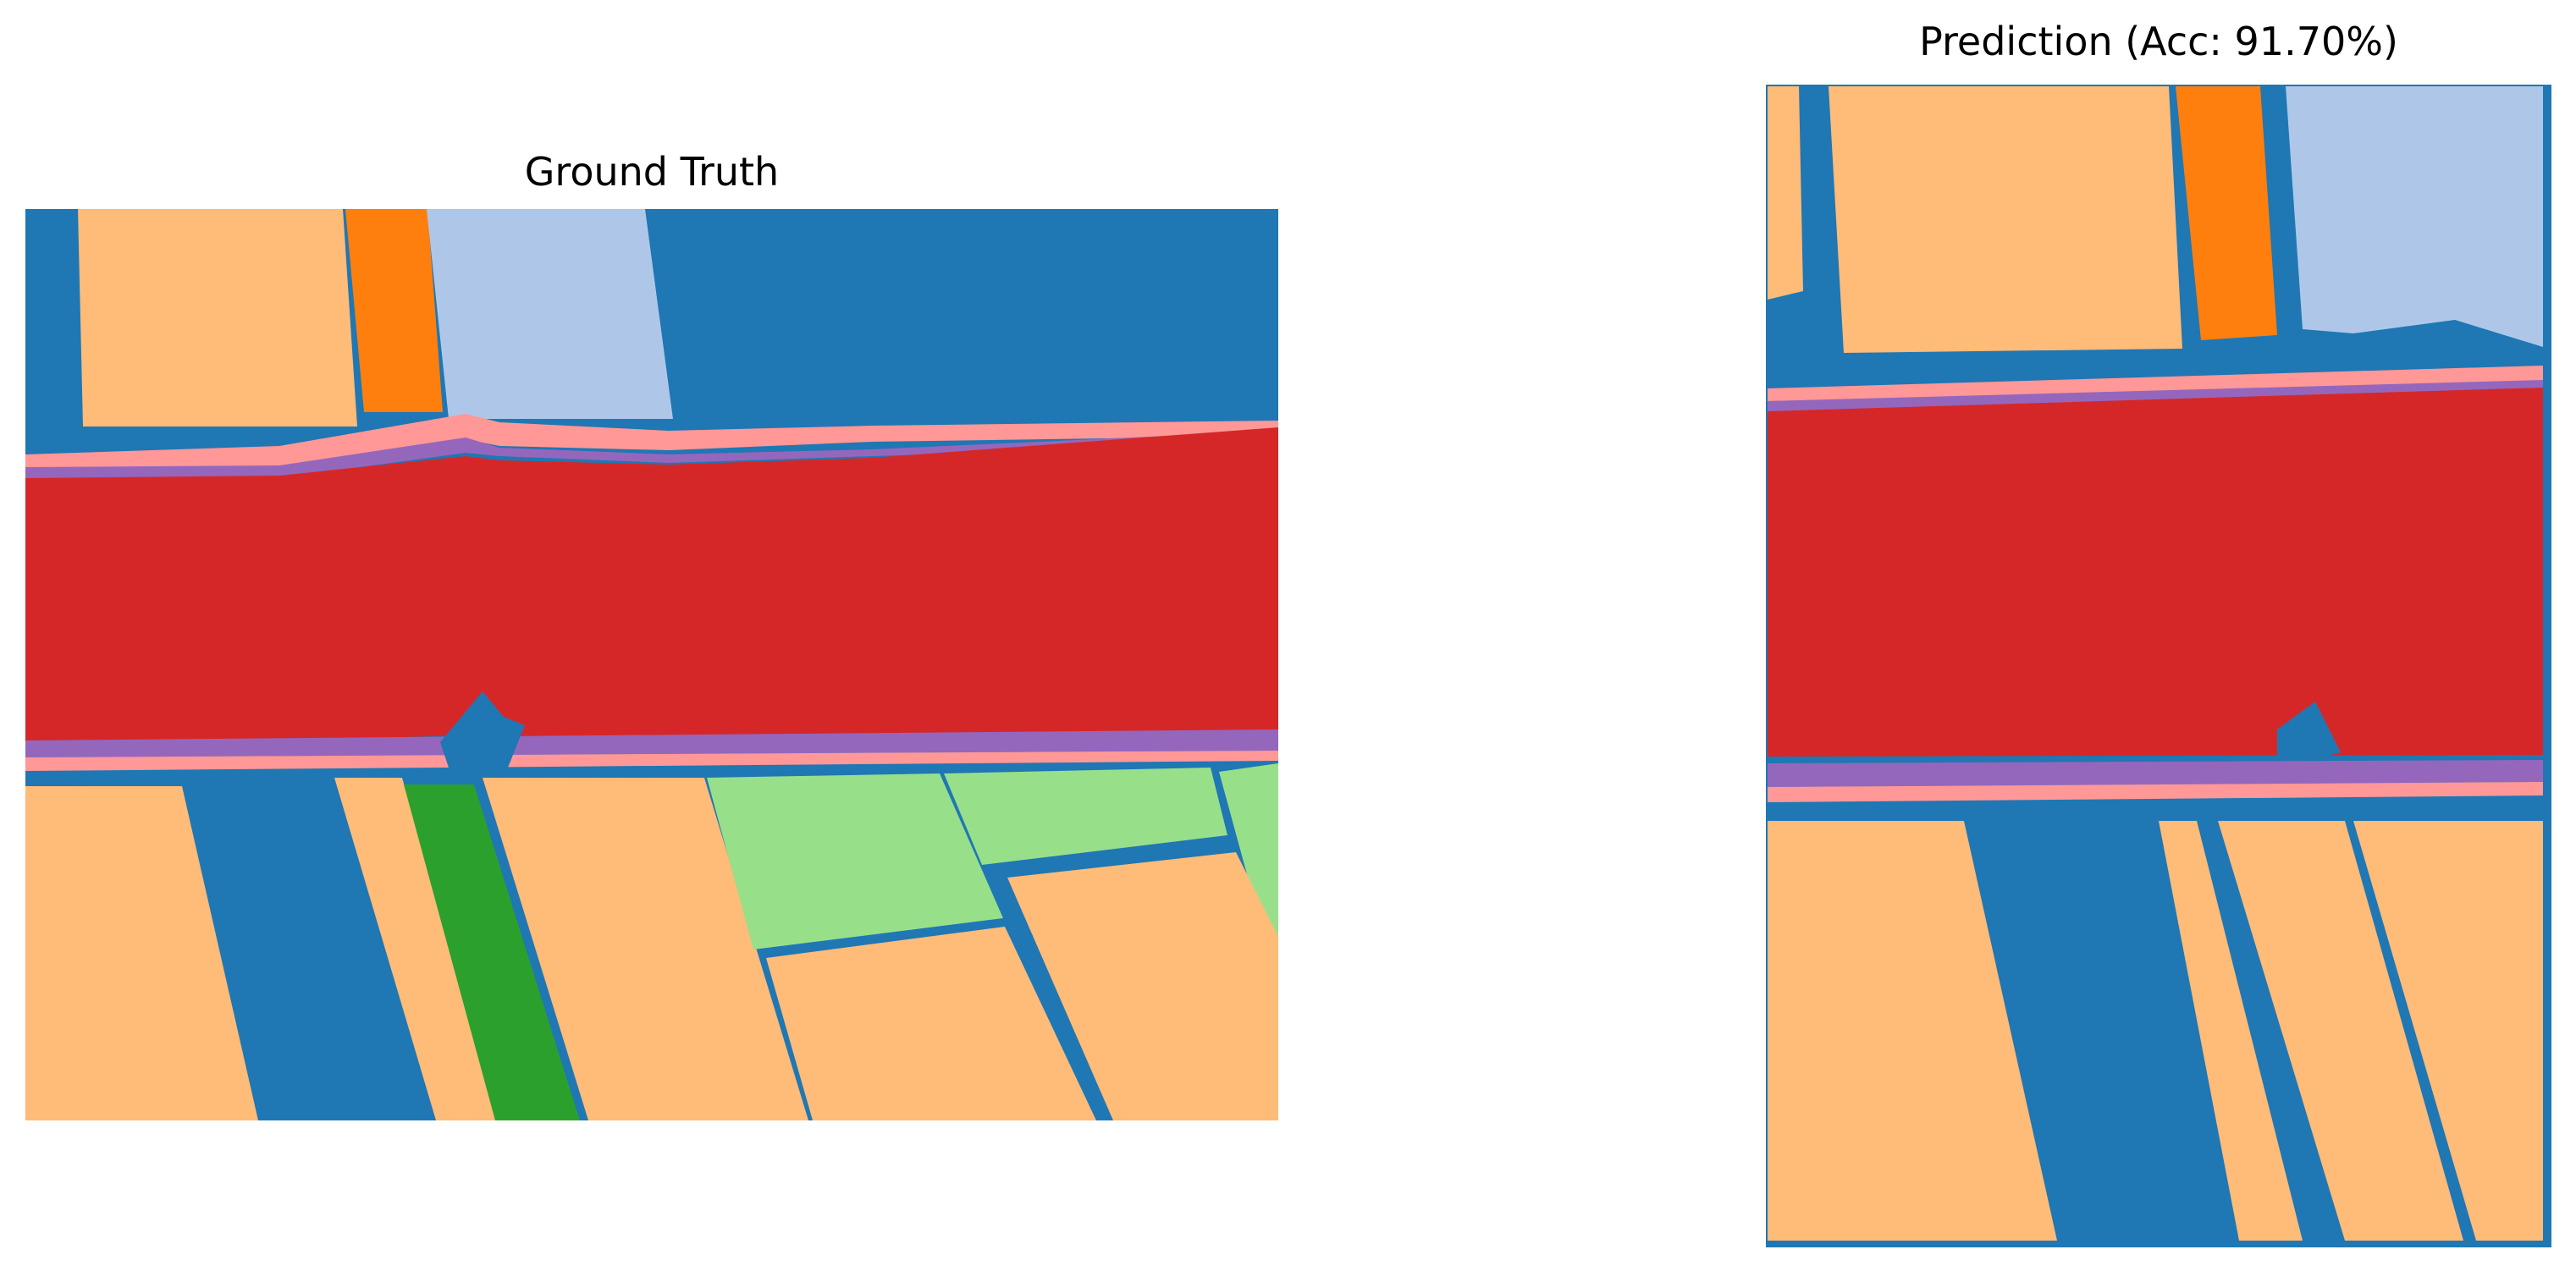 This screenshot has width=2576, height=1277. What do you see at coordinates (2006, 220) in the screenshot?
I see `field-top-peach` at bounding box center [2006, 220].